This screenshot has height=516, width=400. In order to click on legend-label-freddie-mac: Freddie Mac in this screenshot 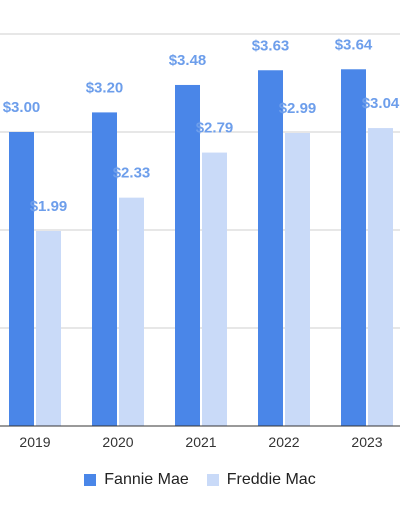, I will do `click(271, 479)`.